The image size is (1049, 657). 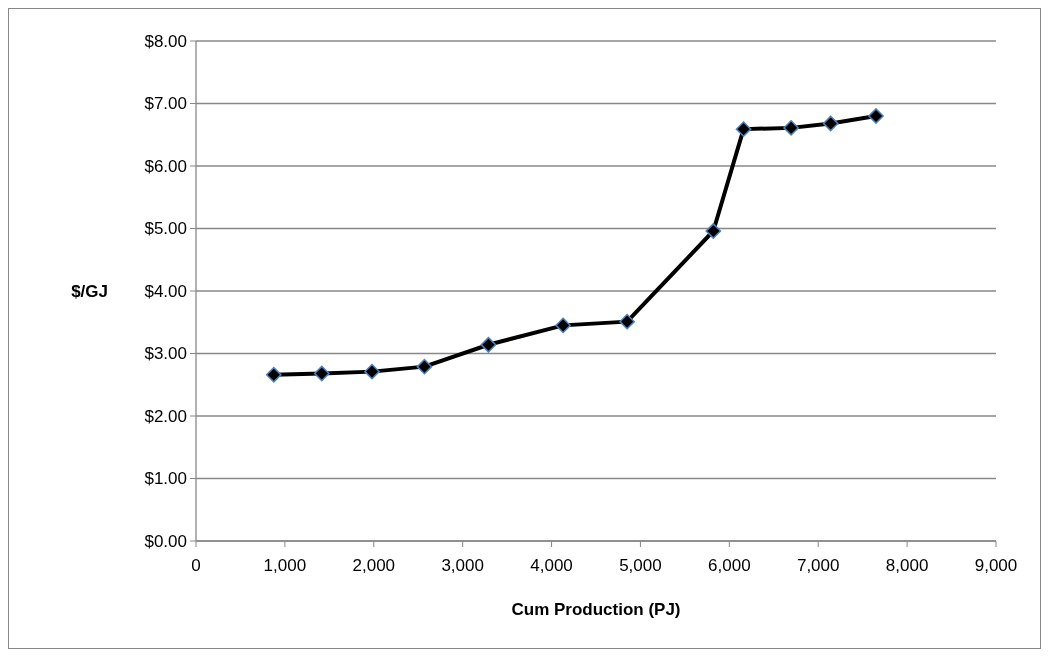 I want to click on y-tick-label: $8.00, so click(x=165, y=41).